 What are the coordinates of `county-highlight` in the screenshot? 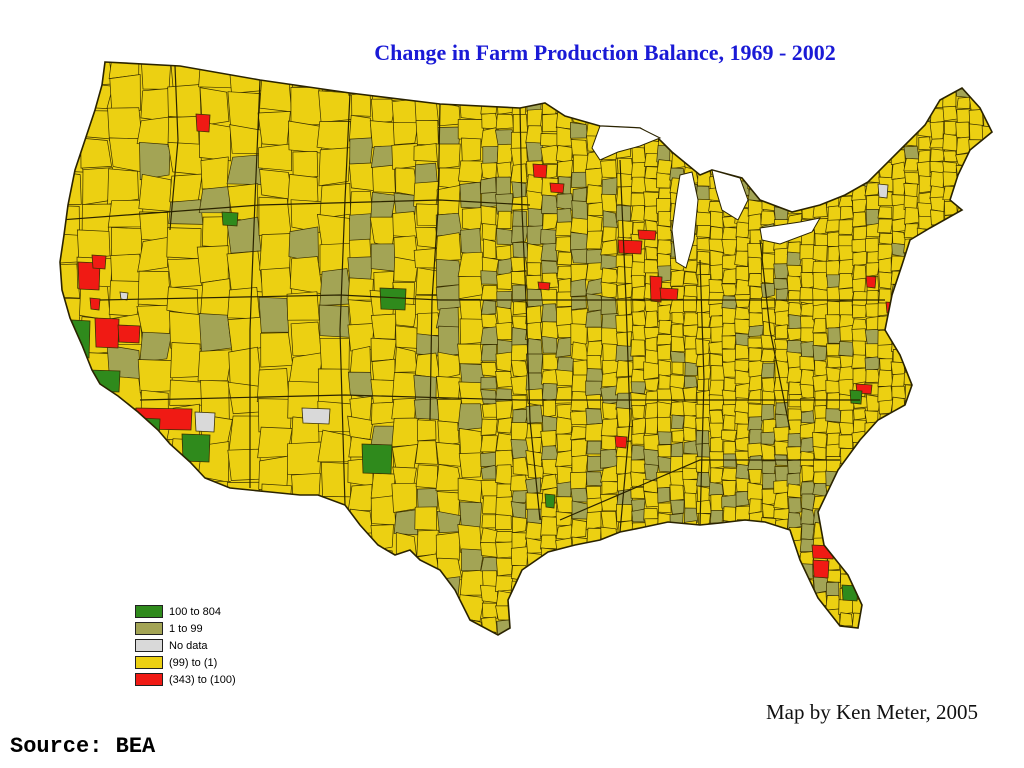 It's located at (99, 262).